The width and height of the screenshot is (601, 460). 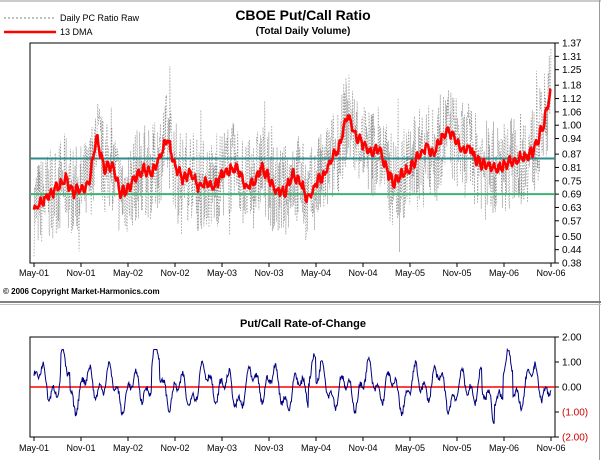 What do you see at coordinates (572, 264) in the screenshot?
I see `y-tick-label: 0.38` at bounding box center [572, 264].